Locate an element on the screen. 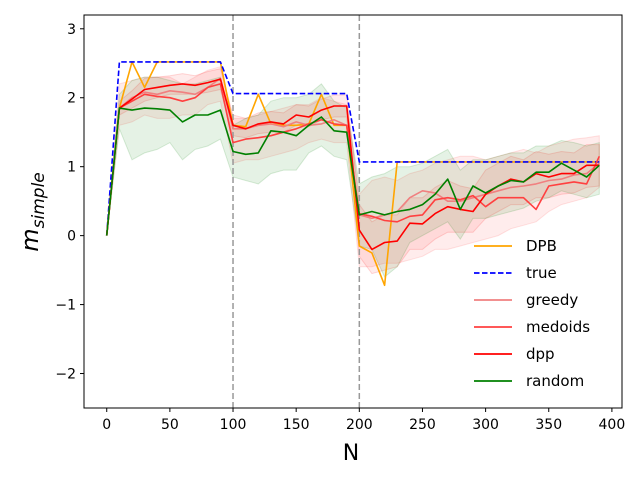 The image size is (640, 484). x-axis-ticks: 0 50 100 150 200 250 300 350 400 is located at coordinates (363, 420).